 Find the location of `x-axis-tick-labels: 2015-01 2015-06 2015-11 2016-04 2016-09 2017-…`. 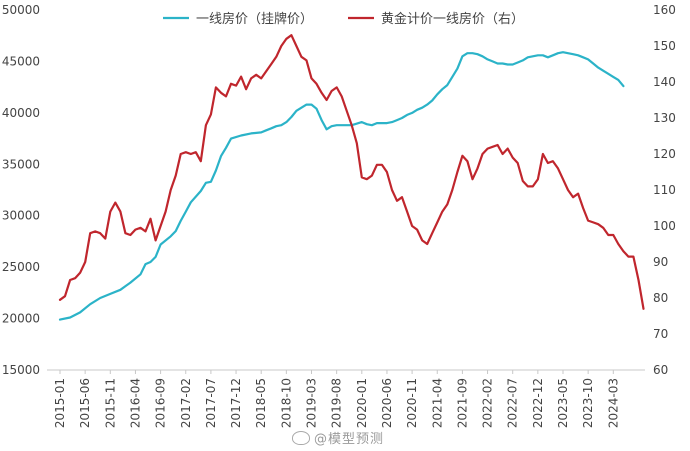

x-axis-tick-labels: 2015-01 2015-06 2015-11 2016-04 2016-09 2017-… is located at coordinates (336, 403).